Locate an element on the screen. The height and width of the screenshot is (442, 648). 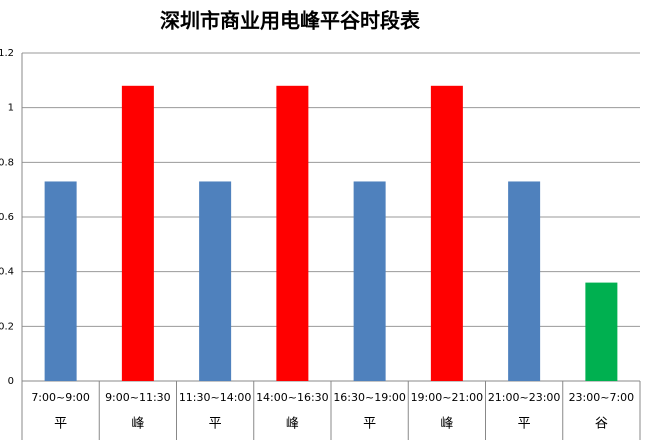
x-tick-label: 23:00~7:00 is located at coordinates (602, 397).